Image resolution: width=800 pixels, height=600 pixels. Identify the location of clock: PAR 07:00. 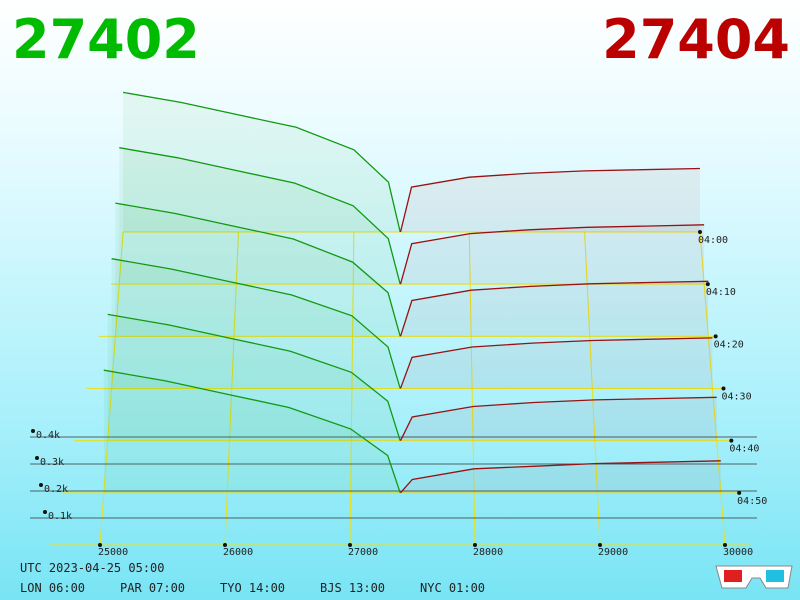
(152, 588).